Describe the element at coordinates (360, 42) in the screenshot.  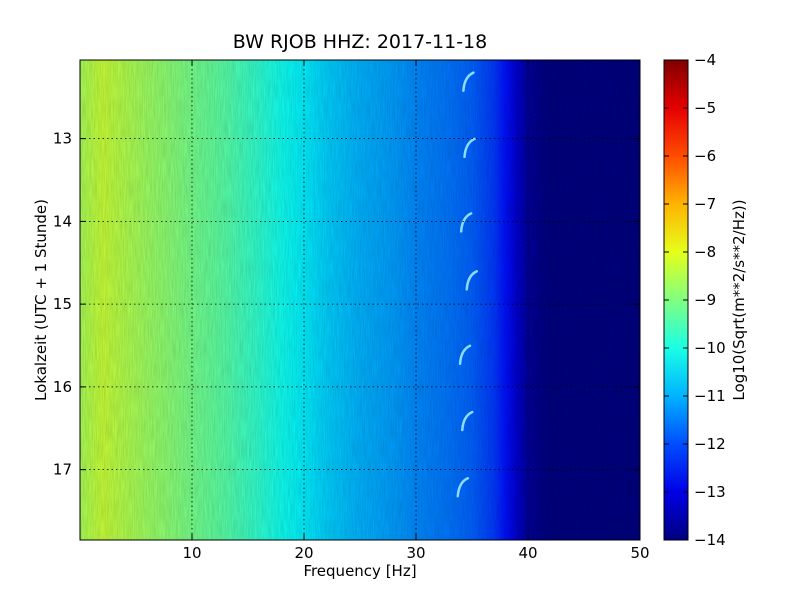
I see `chart-title: BW RJOB HHZ: 2017-11-18` at that location.